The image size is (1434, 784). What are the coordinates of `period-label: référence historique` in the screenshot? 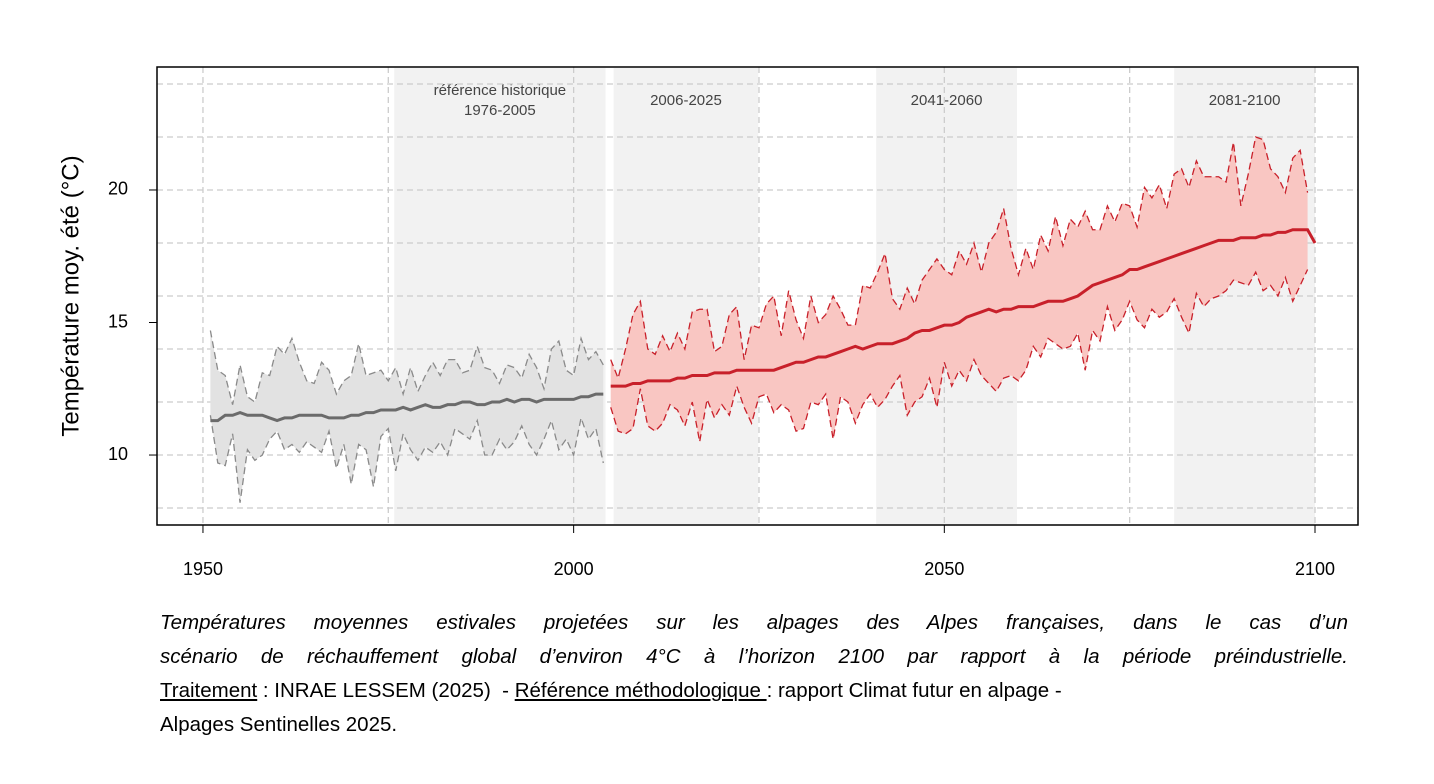 It's located at (500, 90).